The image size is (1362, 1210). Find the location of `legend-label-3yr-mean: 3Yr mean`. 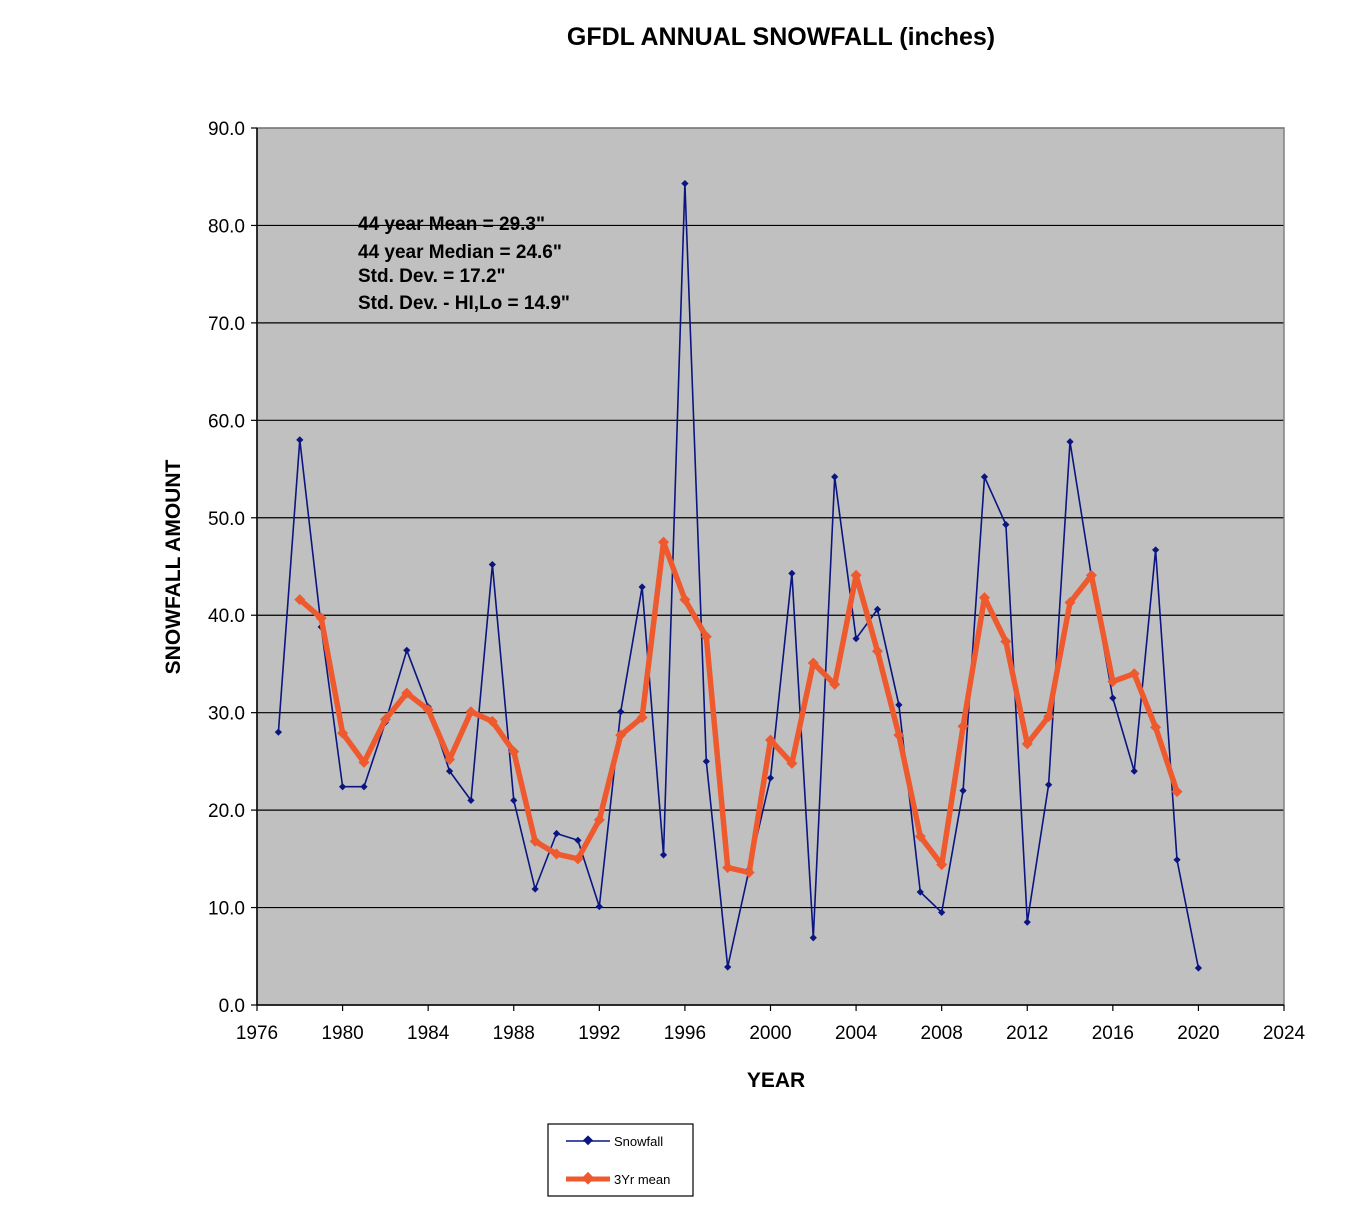

legend-label-3yr-mean: 3Yr mean is located at coordinates (642, 1179).